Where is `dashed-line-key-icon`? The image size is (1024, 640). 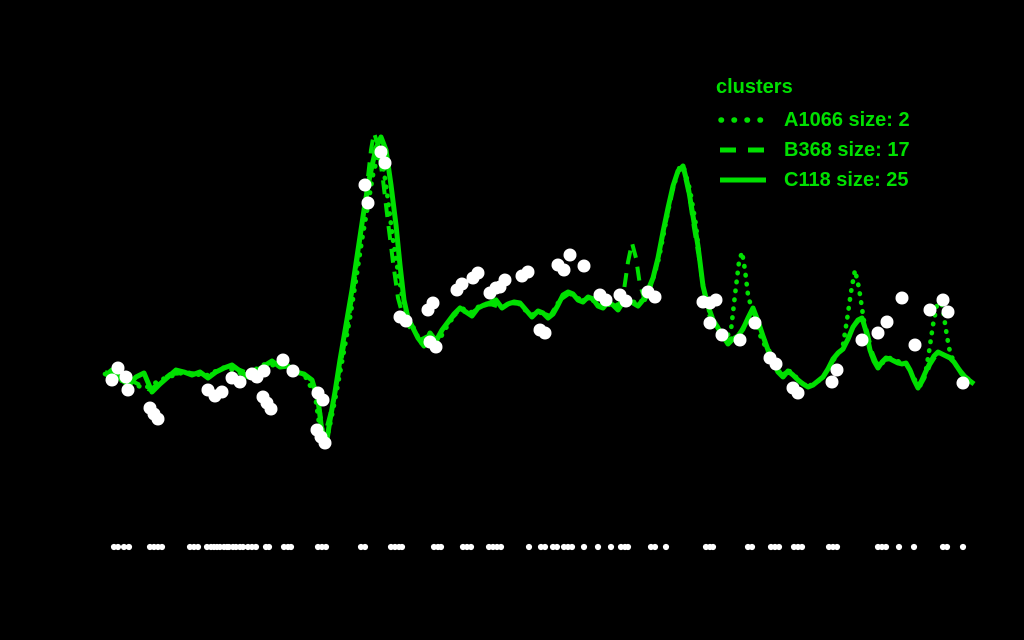
dashed-line-key-icon is located at coordinates (743, 150).